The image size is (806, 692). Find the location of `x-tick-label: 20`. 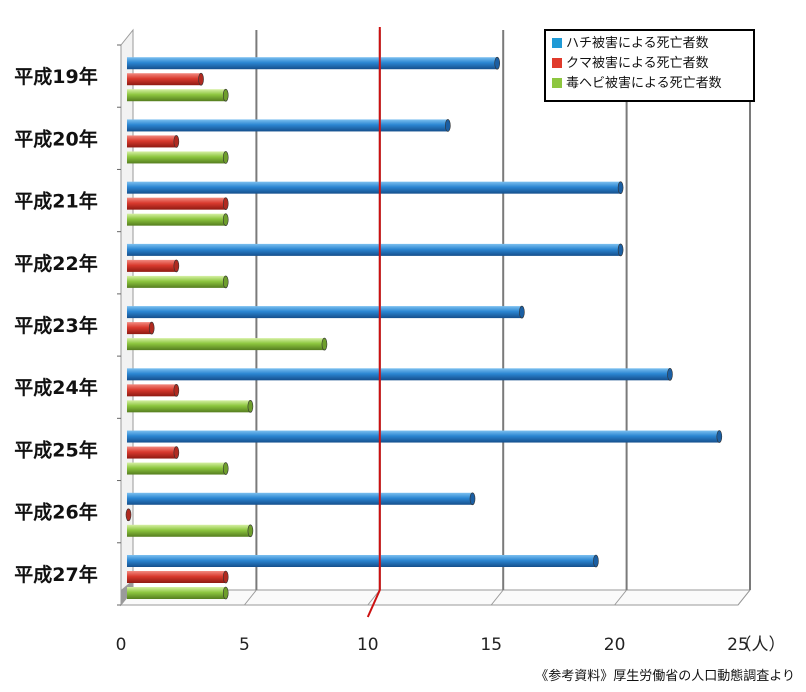

x-tick-label: 20 is located at coordinates (615, 645).